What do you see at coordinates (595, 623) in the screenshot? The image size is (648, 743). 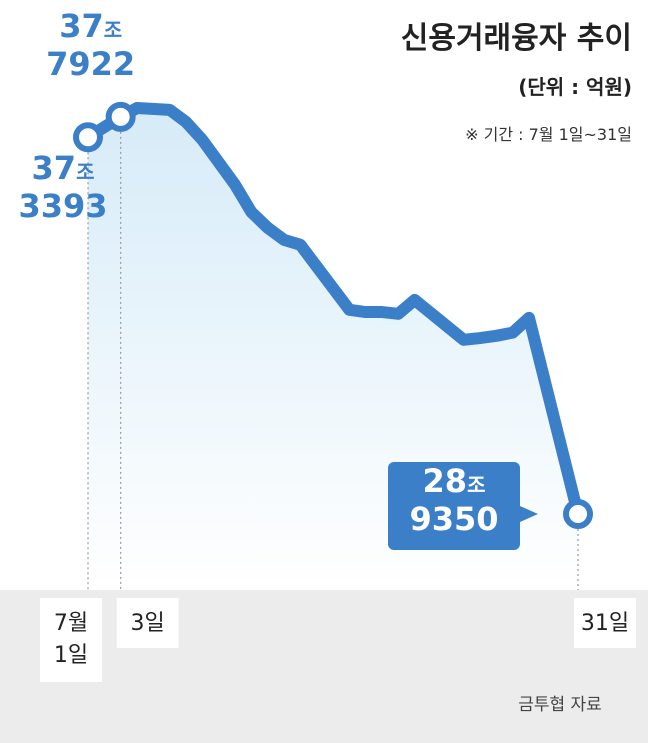 I see `text-part: 31` at bounding box center [595, 623].